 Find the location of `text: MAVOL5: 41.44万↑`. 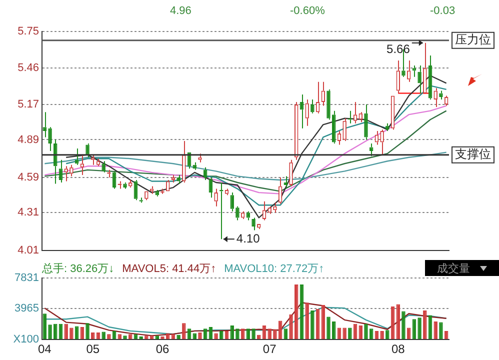

text: MAVOL5: 41.44万↑ is located at coordinates (169, 269).